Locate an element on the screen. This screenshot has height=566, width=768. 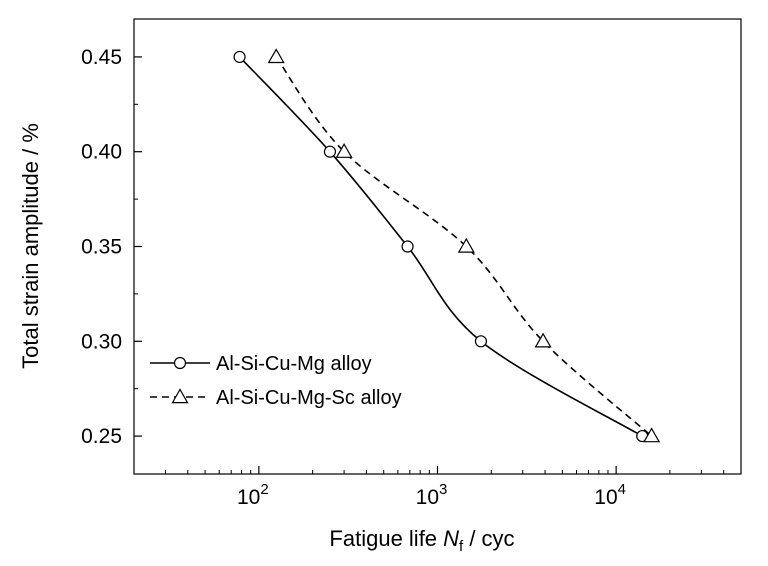
y-tick-label: 0.40 is located at coordinates (101, 152).